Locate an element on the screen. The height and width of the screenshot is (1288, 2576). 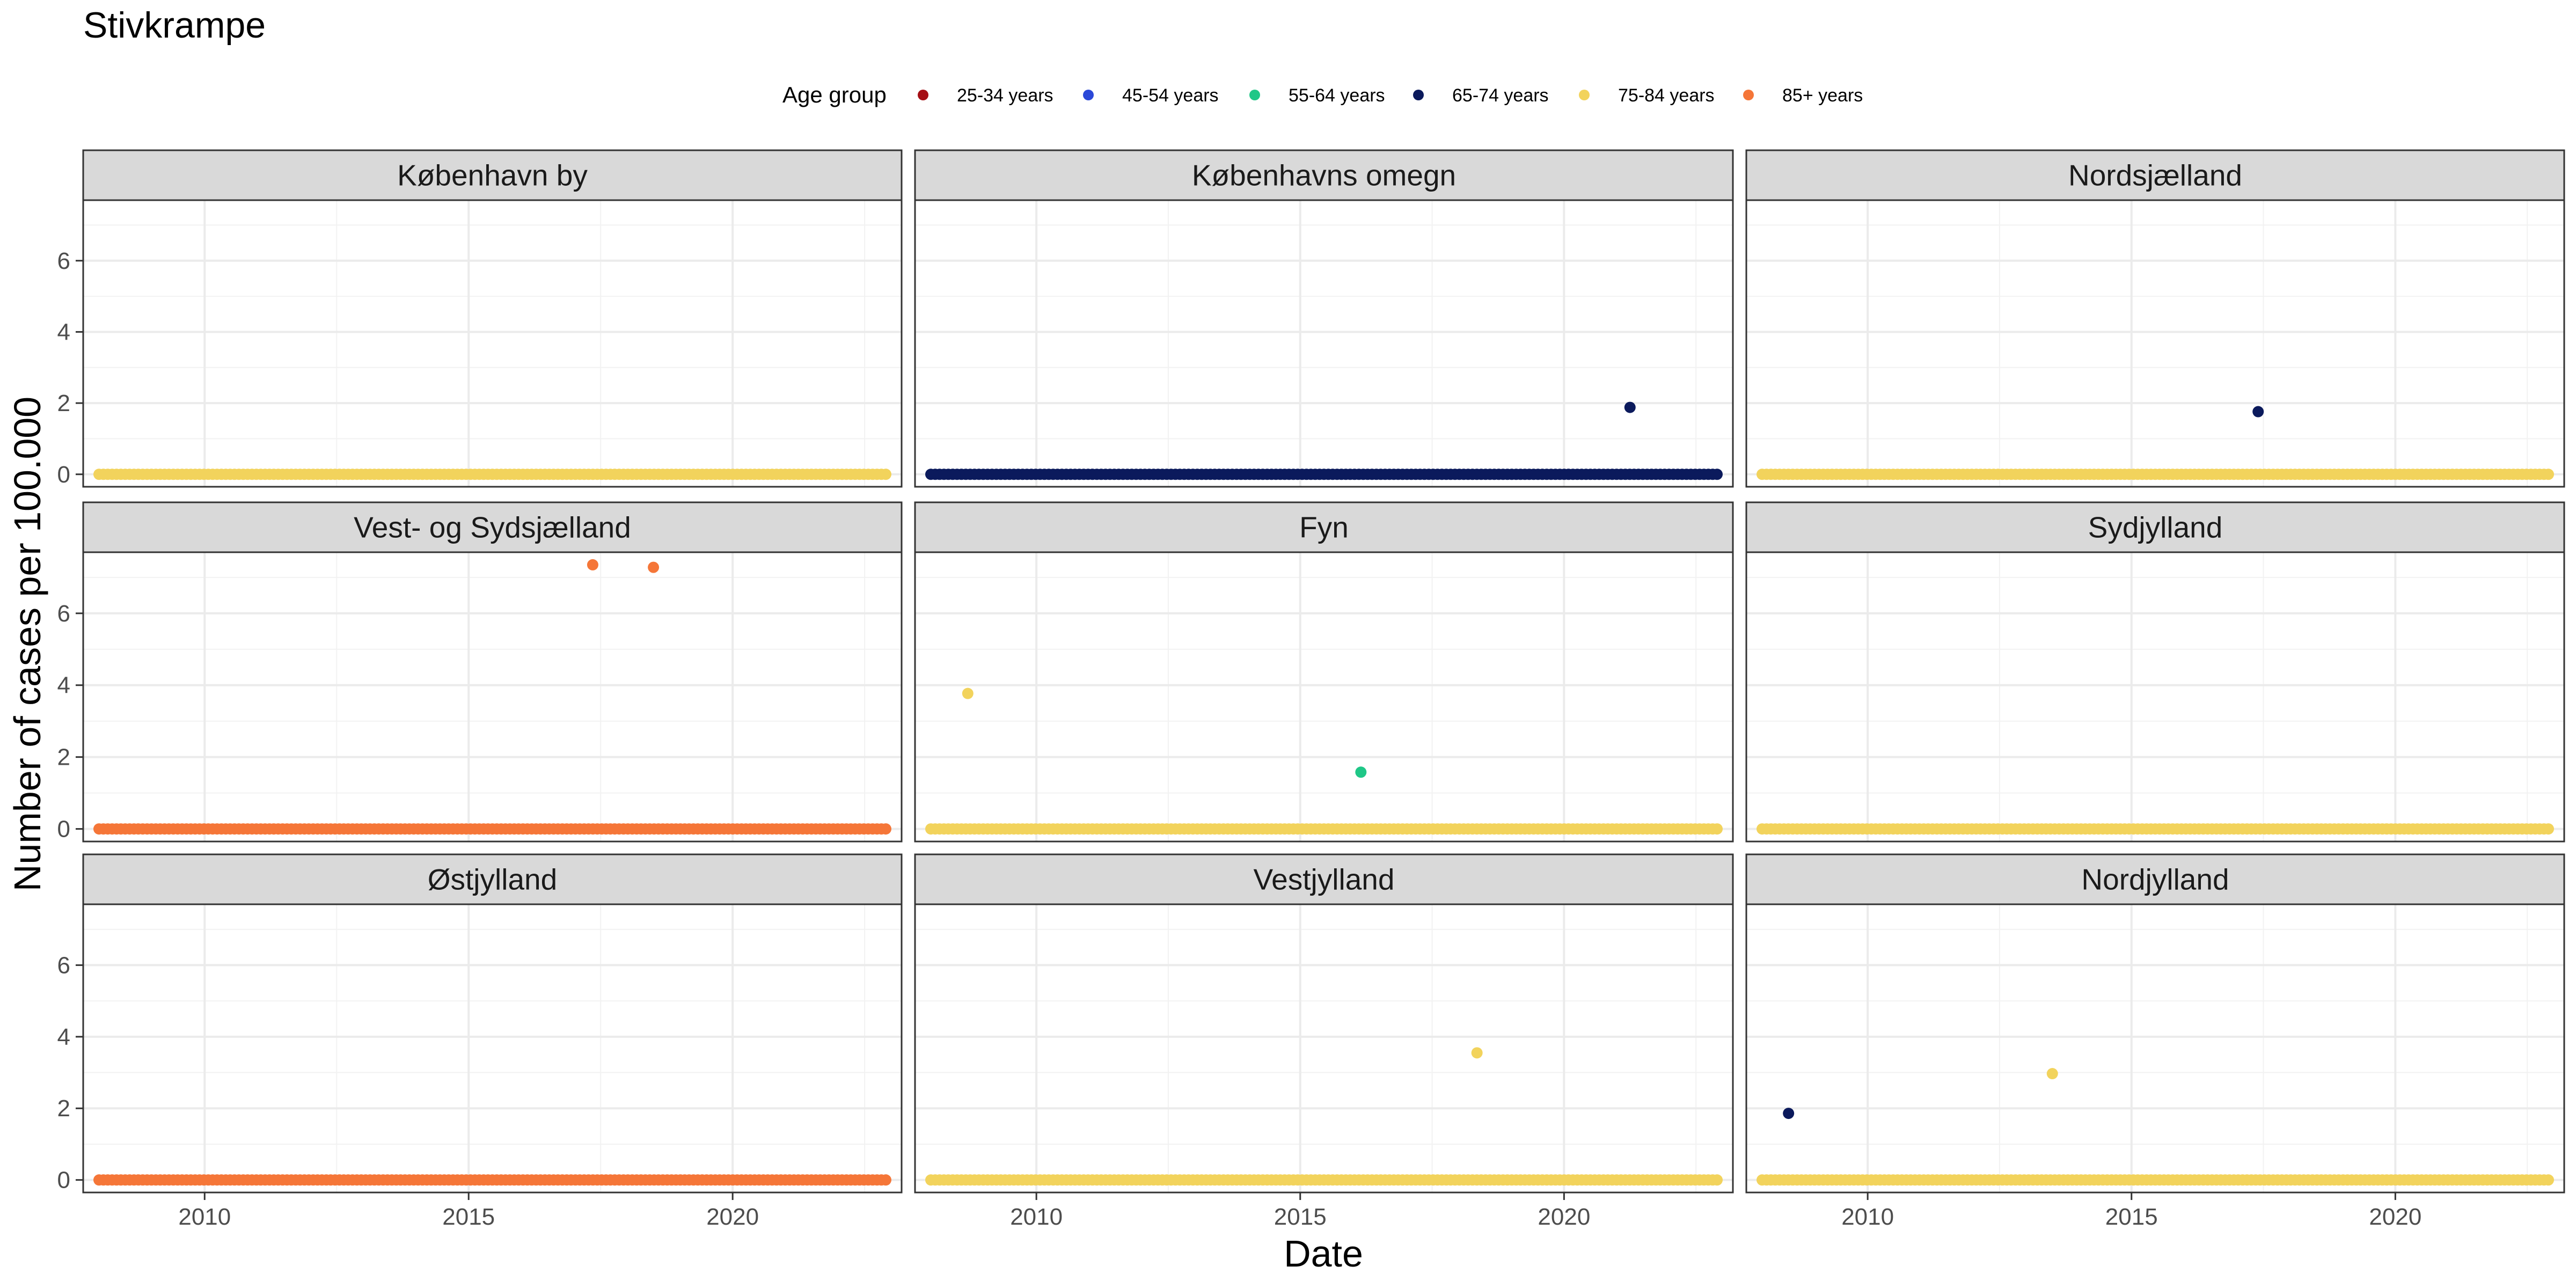
facet-panel-vestjylland: Vestjylland 2010 2015 2020 is located at coordinates (1324, 1041).